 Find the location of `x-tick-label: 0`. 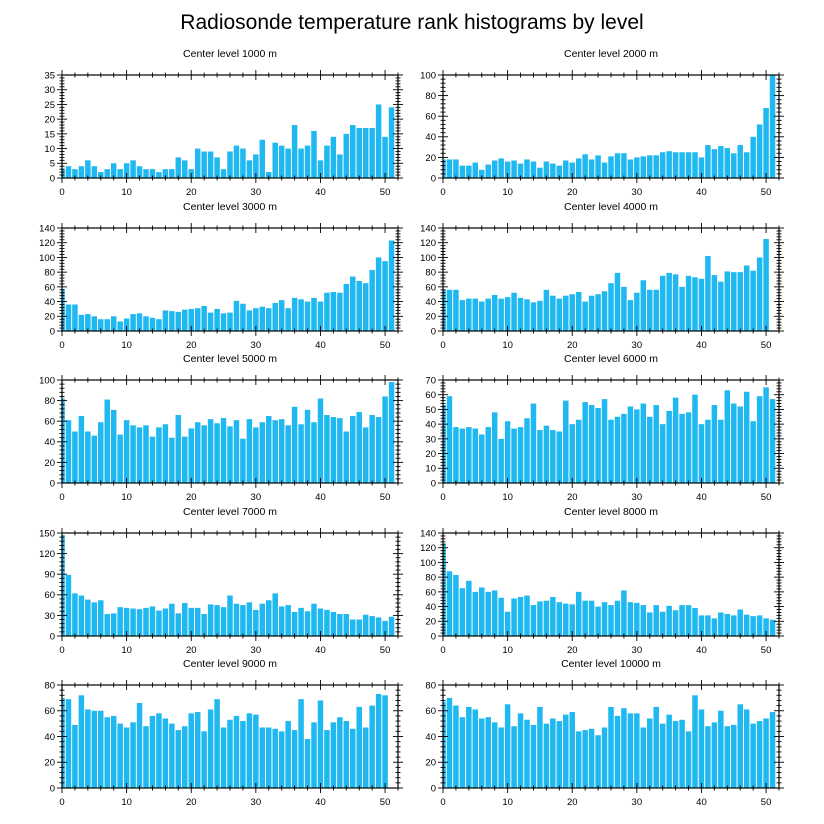

x-tick-label: 0 is located at coordinates (442, 650).